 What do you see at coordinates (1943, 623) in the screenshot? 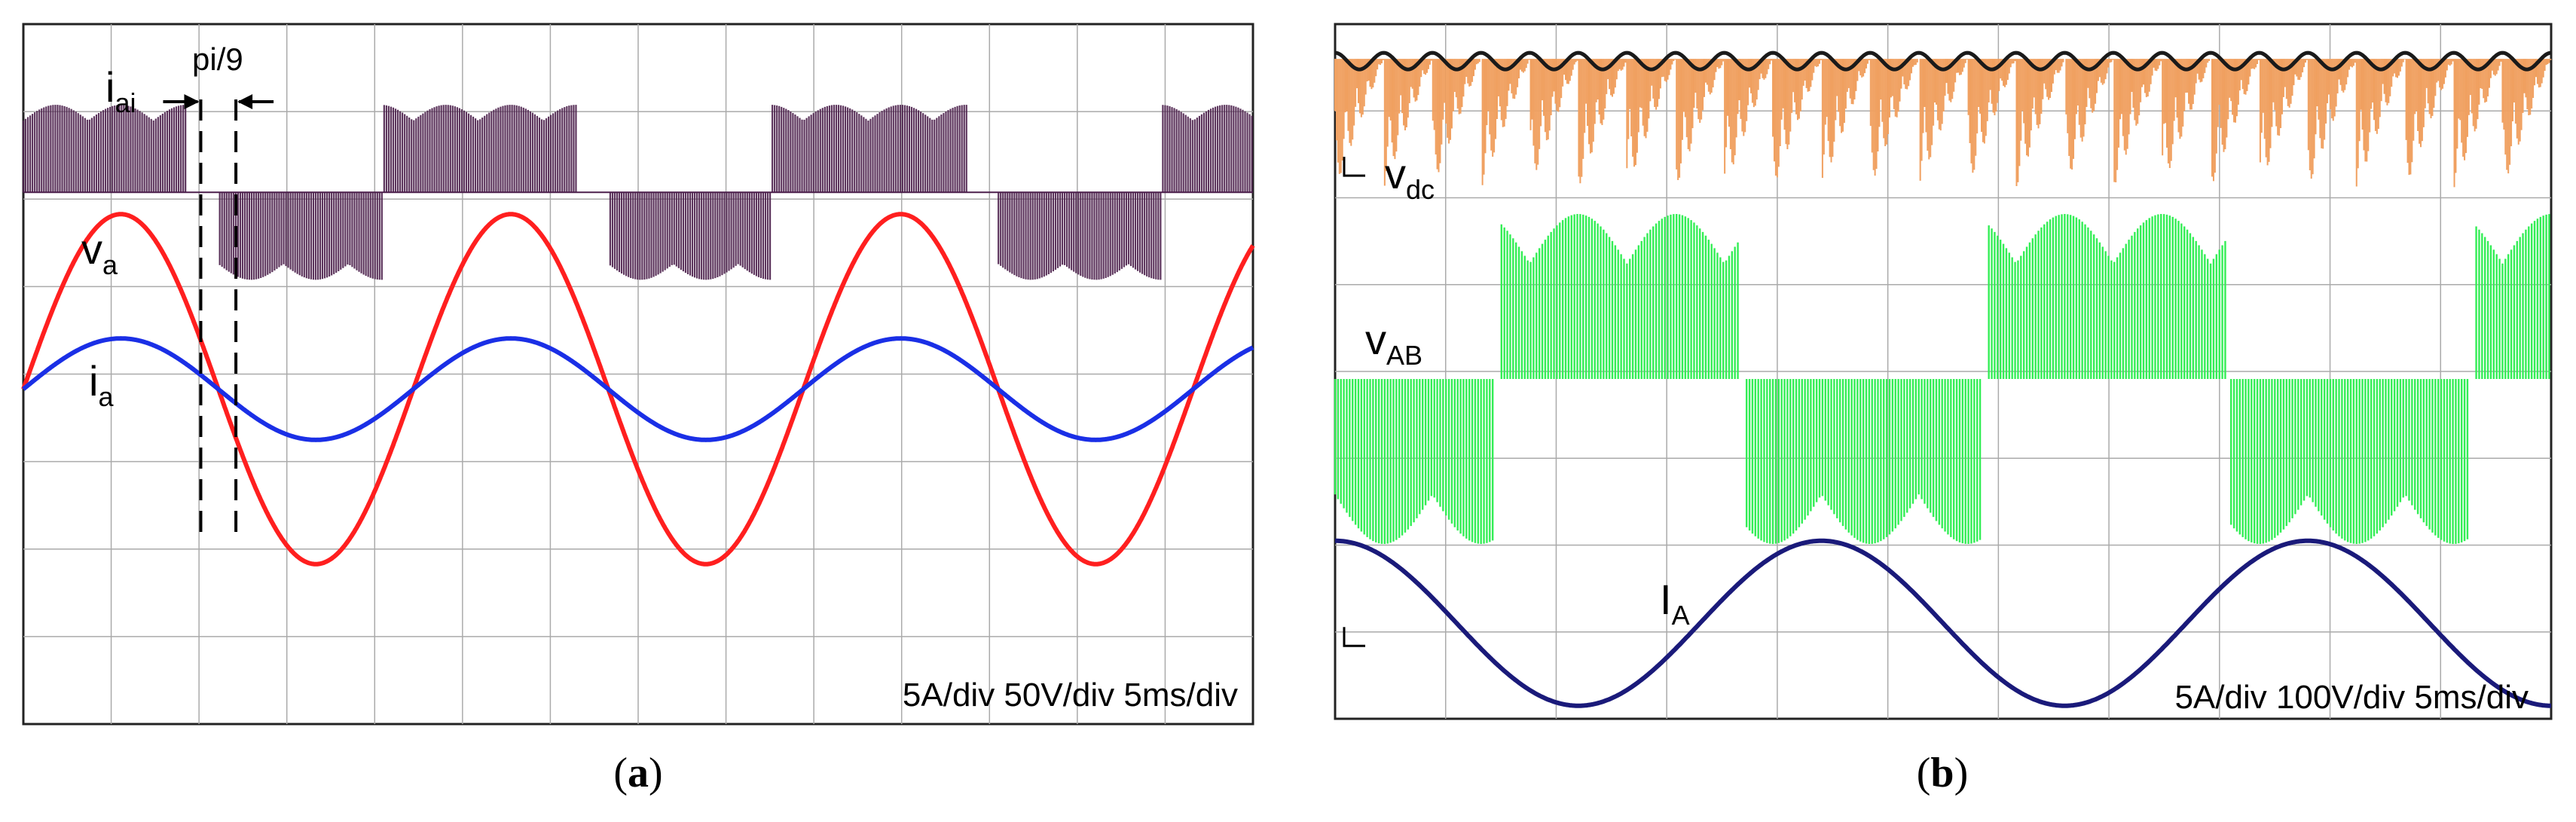
I see `trace-ia-b` at bounding box center [1943, 623].